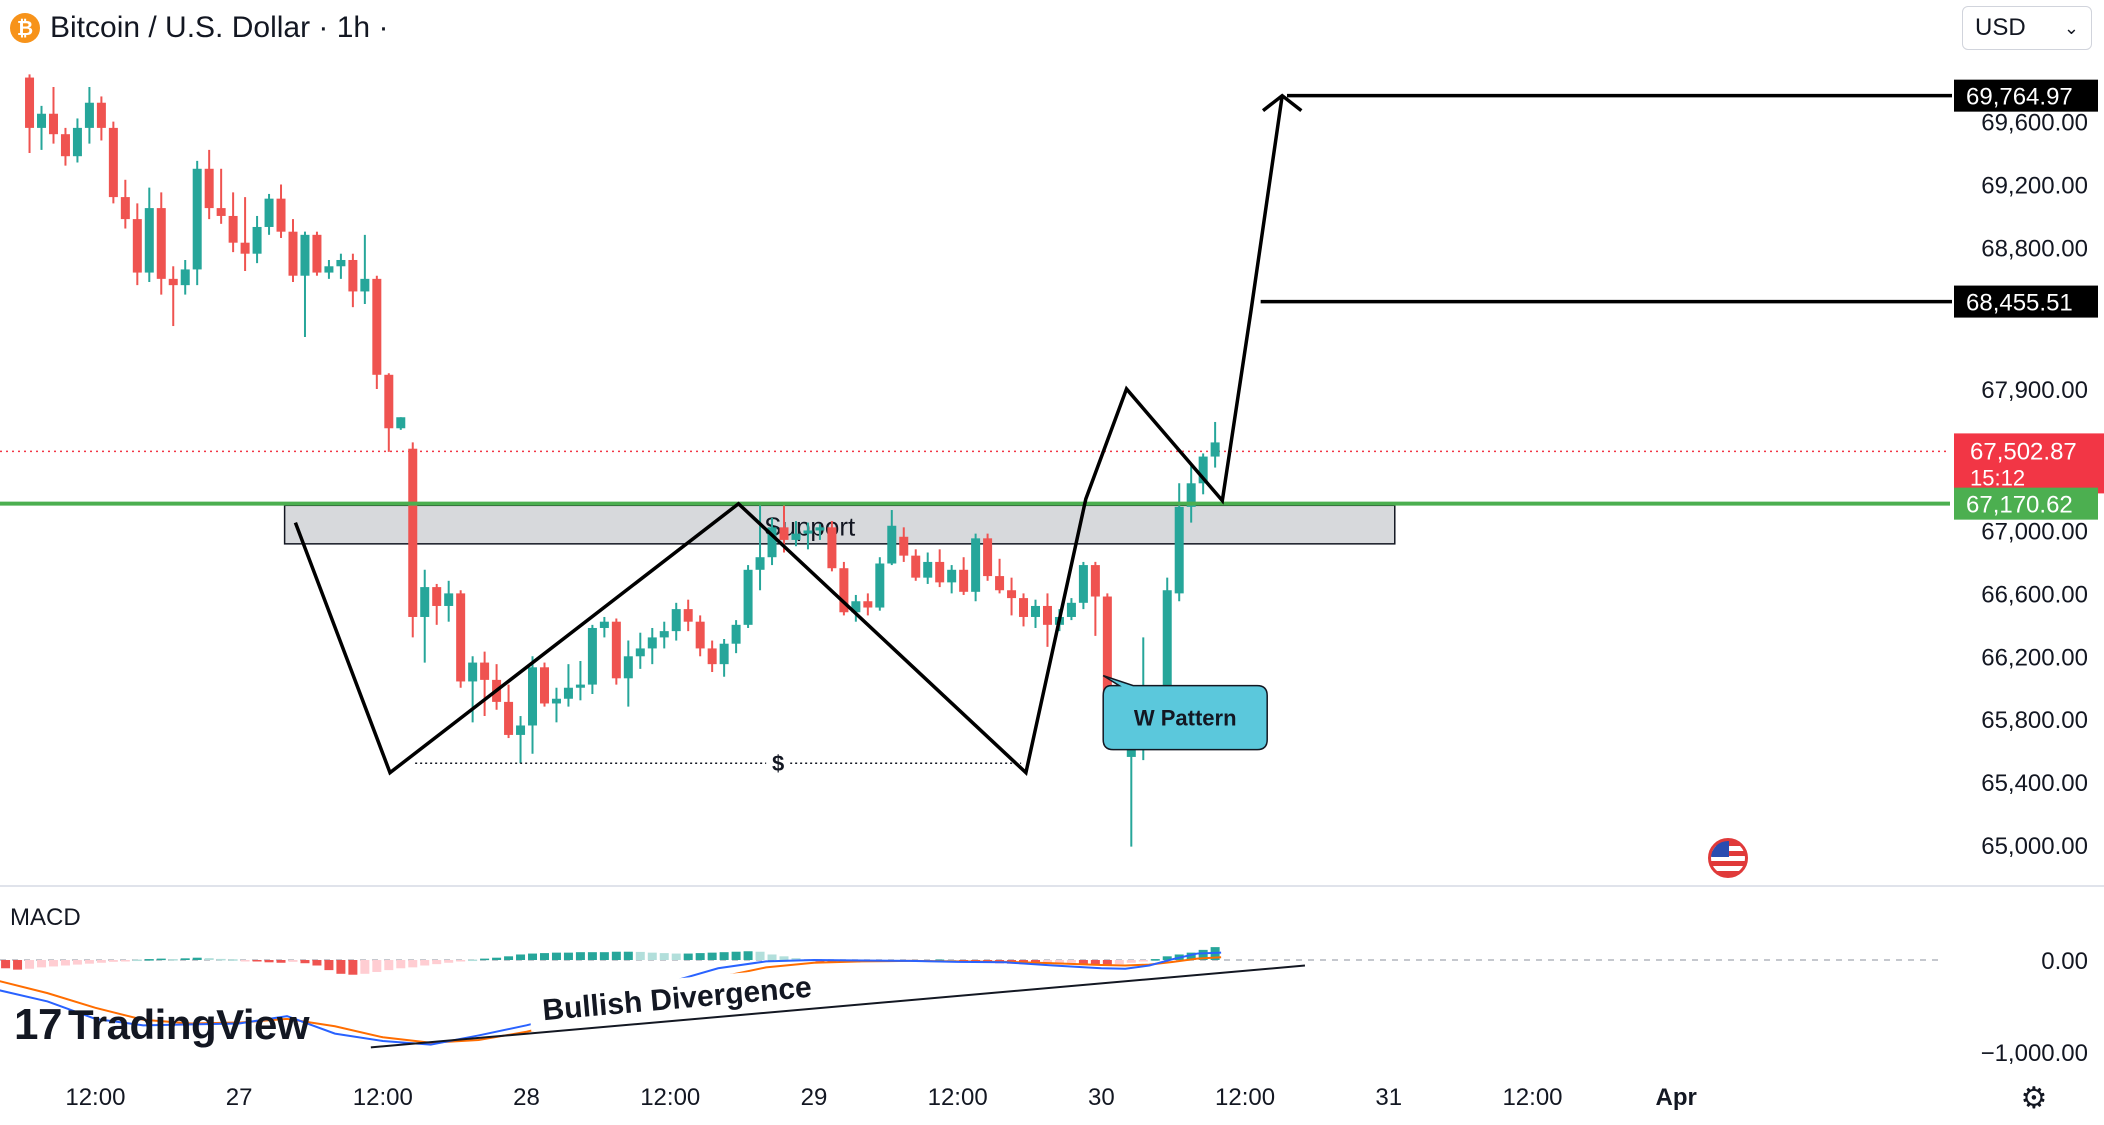  I want to click on price-axis-tick: 65,800.00, so click(2034, 720).